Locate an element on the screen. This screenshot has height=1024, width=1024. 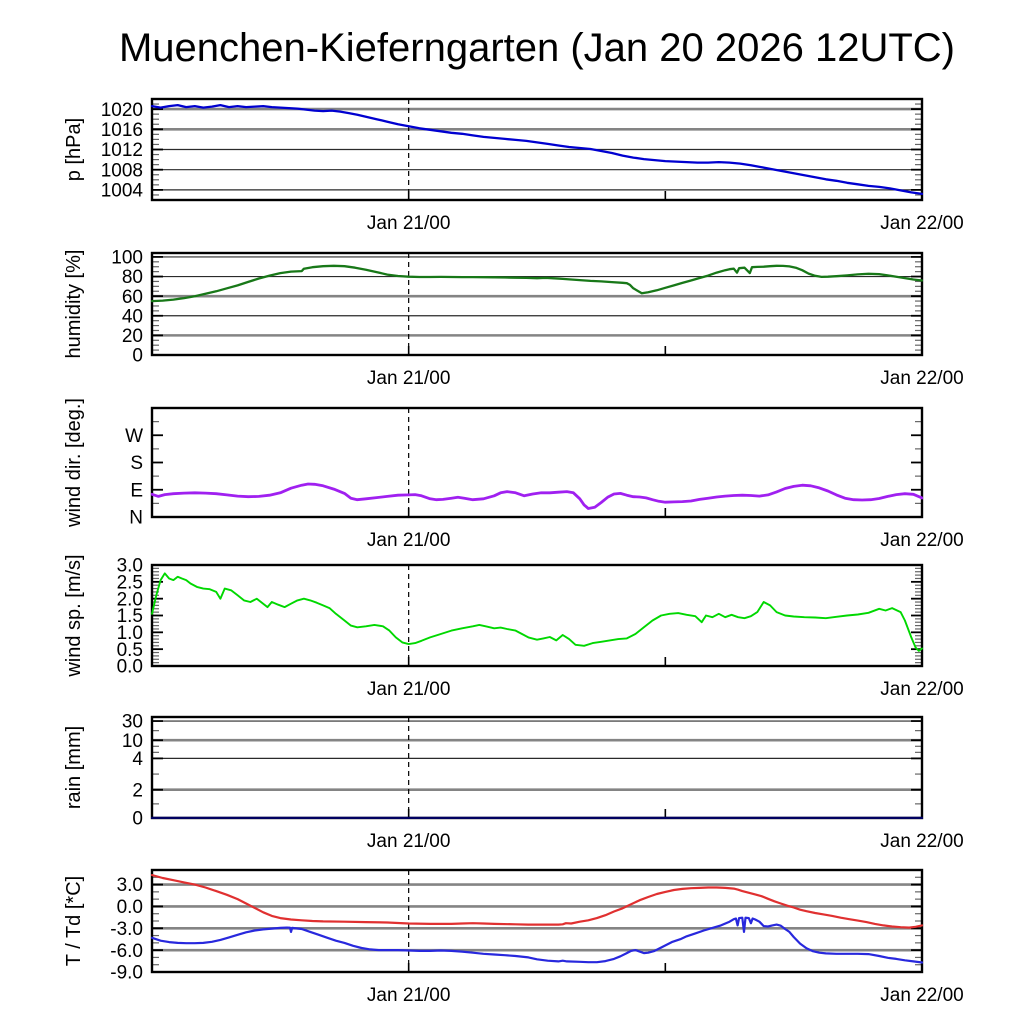
y-tick-label: 60 is located at coordinates (132, 297).